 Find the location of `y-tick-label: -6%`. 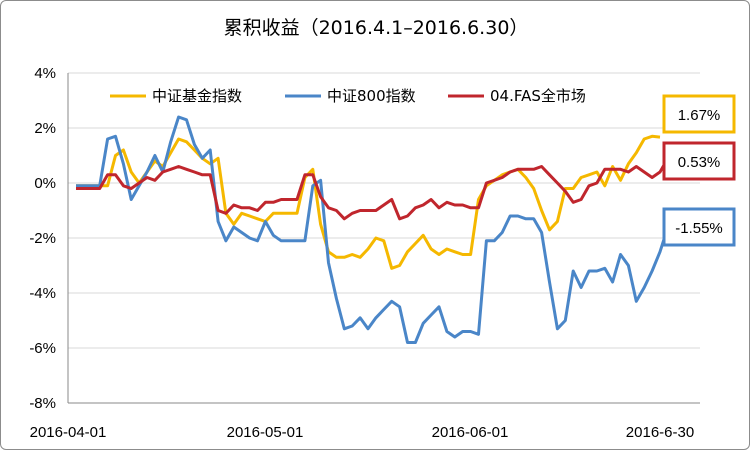

y-tick-label: -6% is located at coordinates (42, 348).